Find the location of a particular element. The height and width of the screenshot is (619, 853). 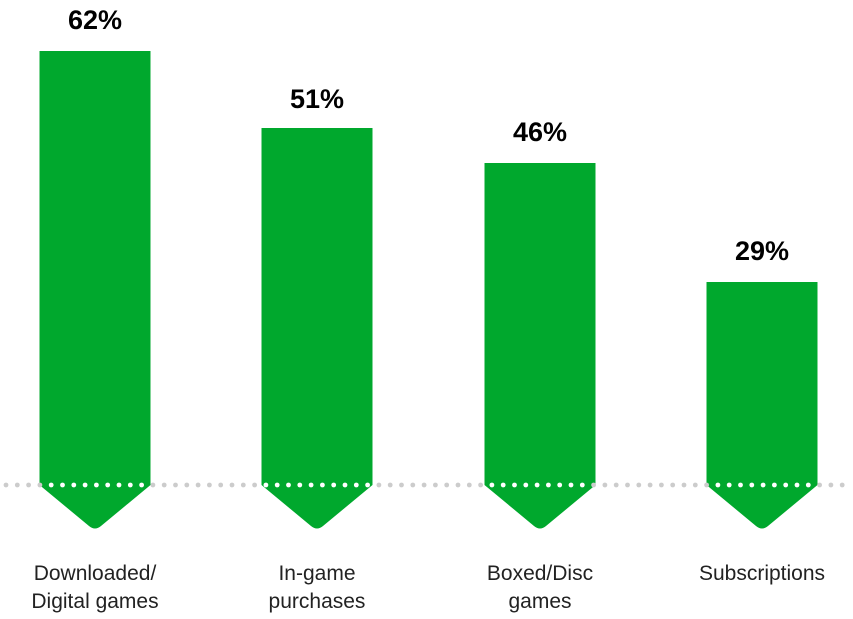

category-label-3: Boxed/Disc games is located at coordinates (540, 587).